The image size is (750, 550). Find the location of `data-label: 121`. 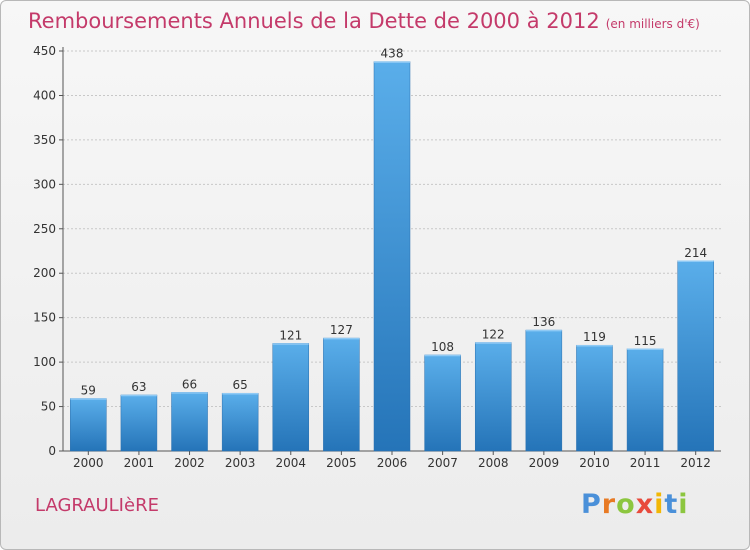

data-label: 121 is located at coordinates (290, 335).